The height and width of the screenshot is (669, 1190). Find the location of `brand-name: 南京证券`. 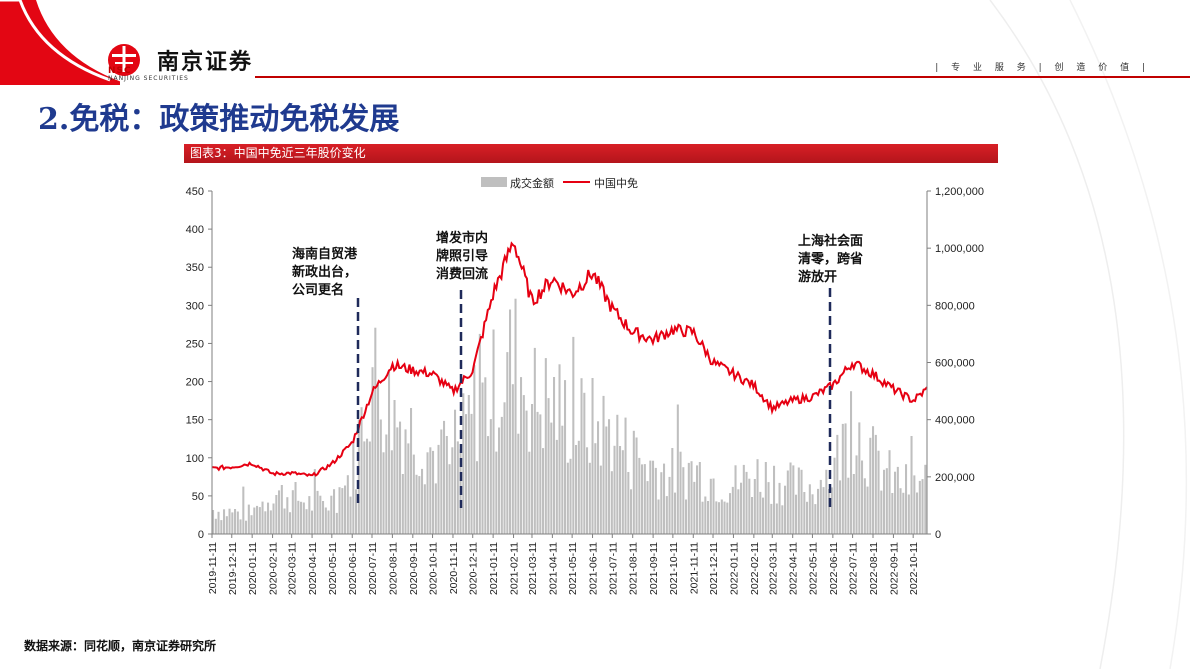

brand-name: 南京证券 is located at coordinates (205, 62).